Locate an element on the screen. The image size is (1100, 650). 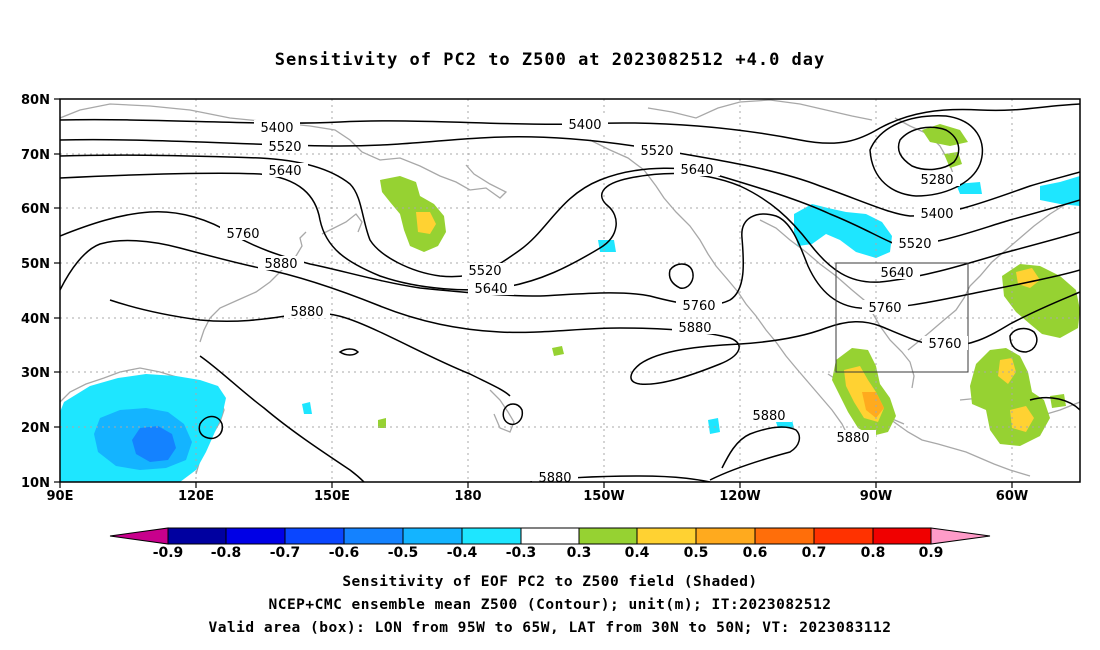
lon-tick-labels: 90E 120E 150E 180 150W 120W 90W 60W is located at coordinates (538, 496).